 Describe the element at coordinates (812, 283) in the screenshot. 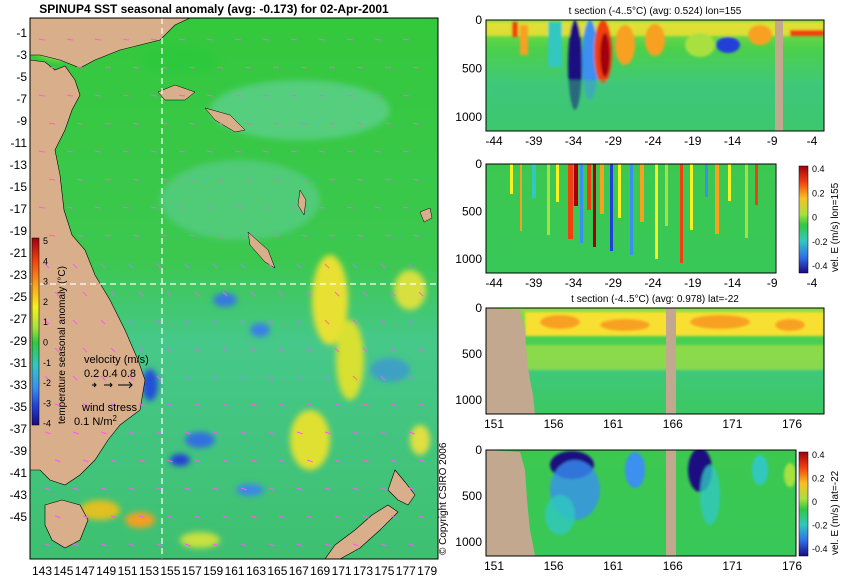

I see `panel2-x-tick: -4` at that location.